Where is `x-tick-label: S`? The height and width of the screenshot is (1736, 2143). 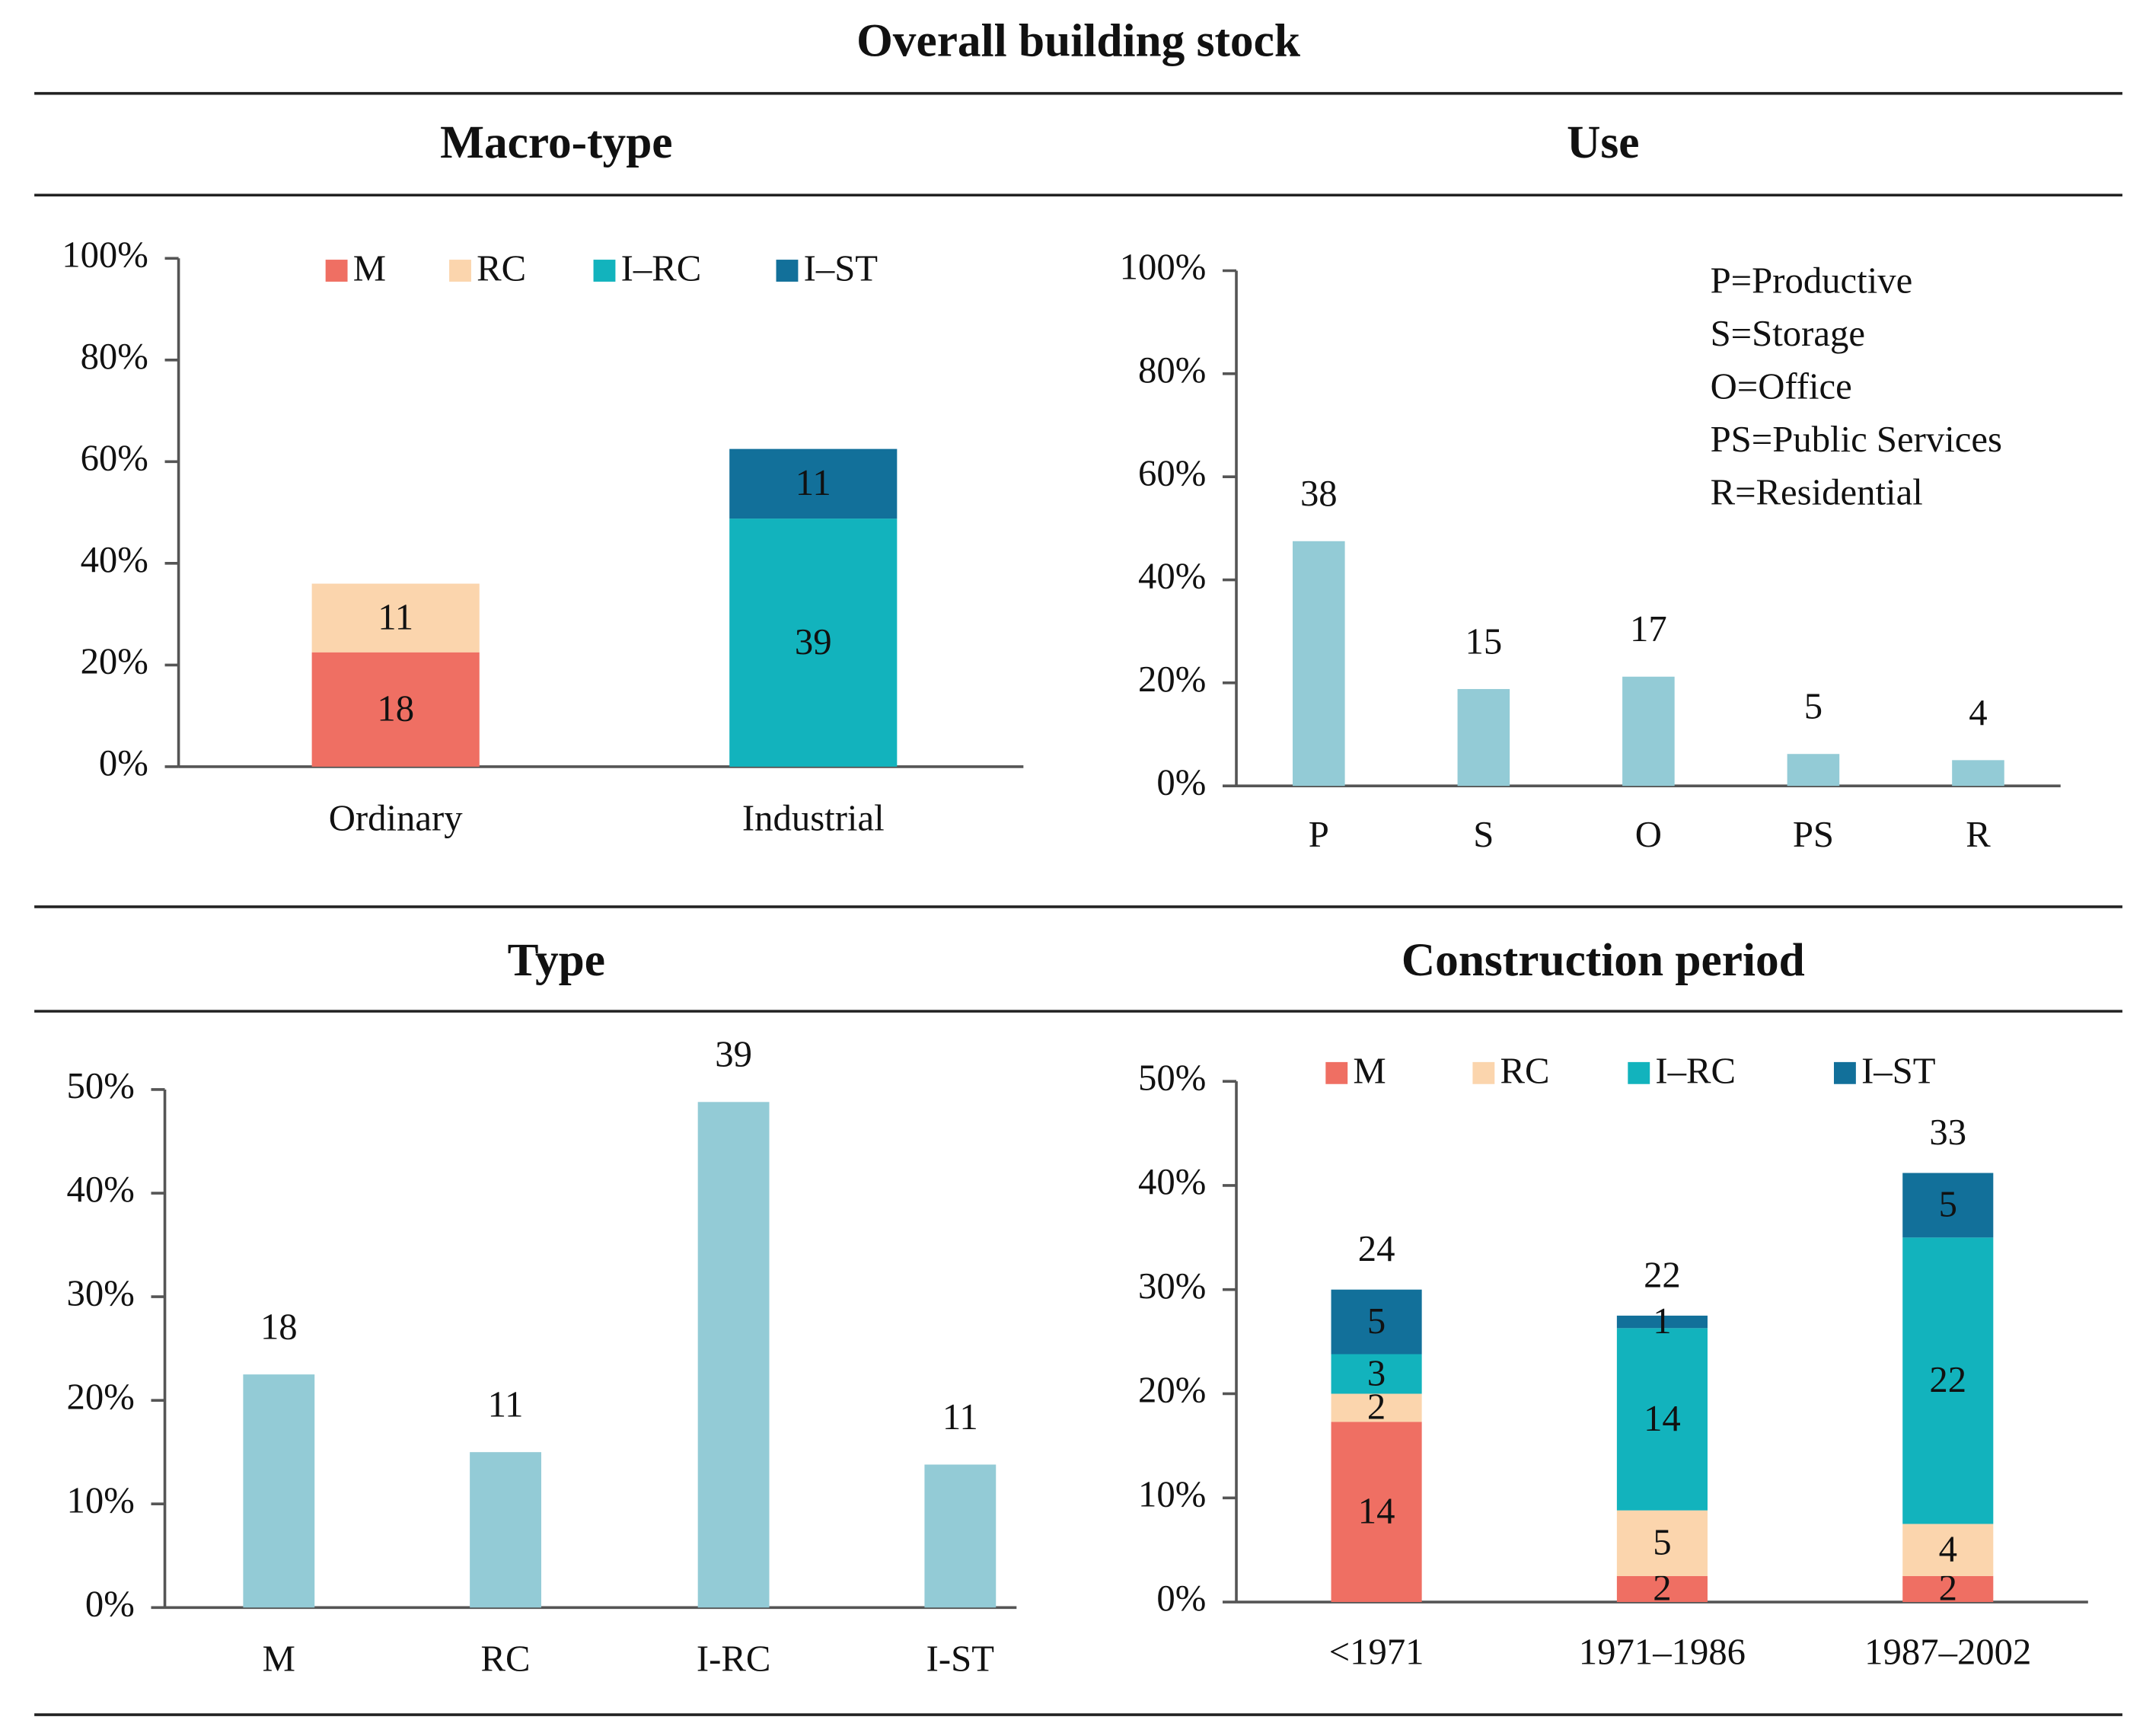
x-tick-label: S is located at coordinates (1483, 834).